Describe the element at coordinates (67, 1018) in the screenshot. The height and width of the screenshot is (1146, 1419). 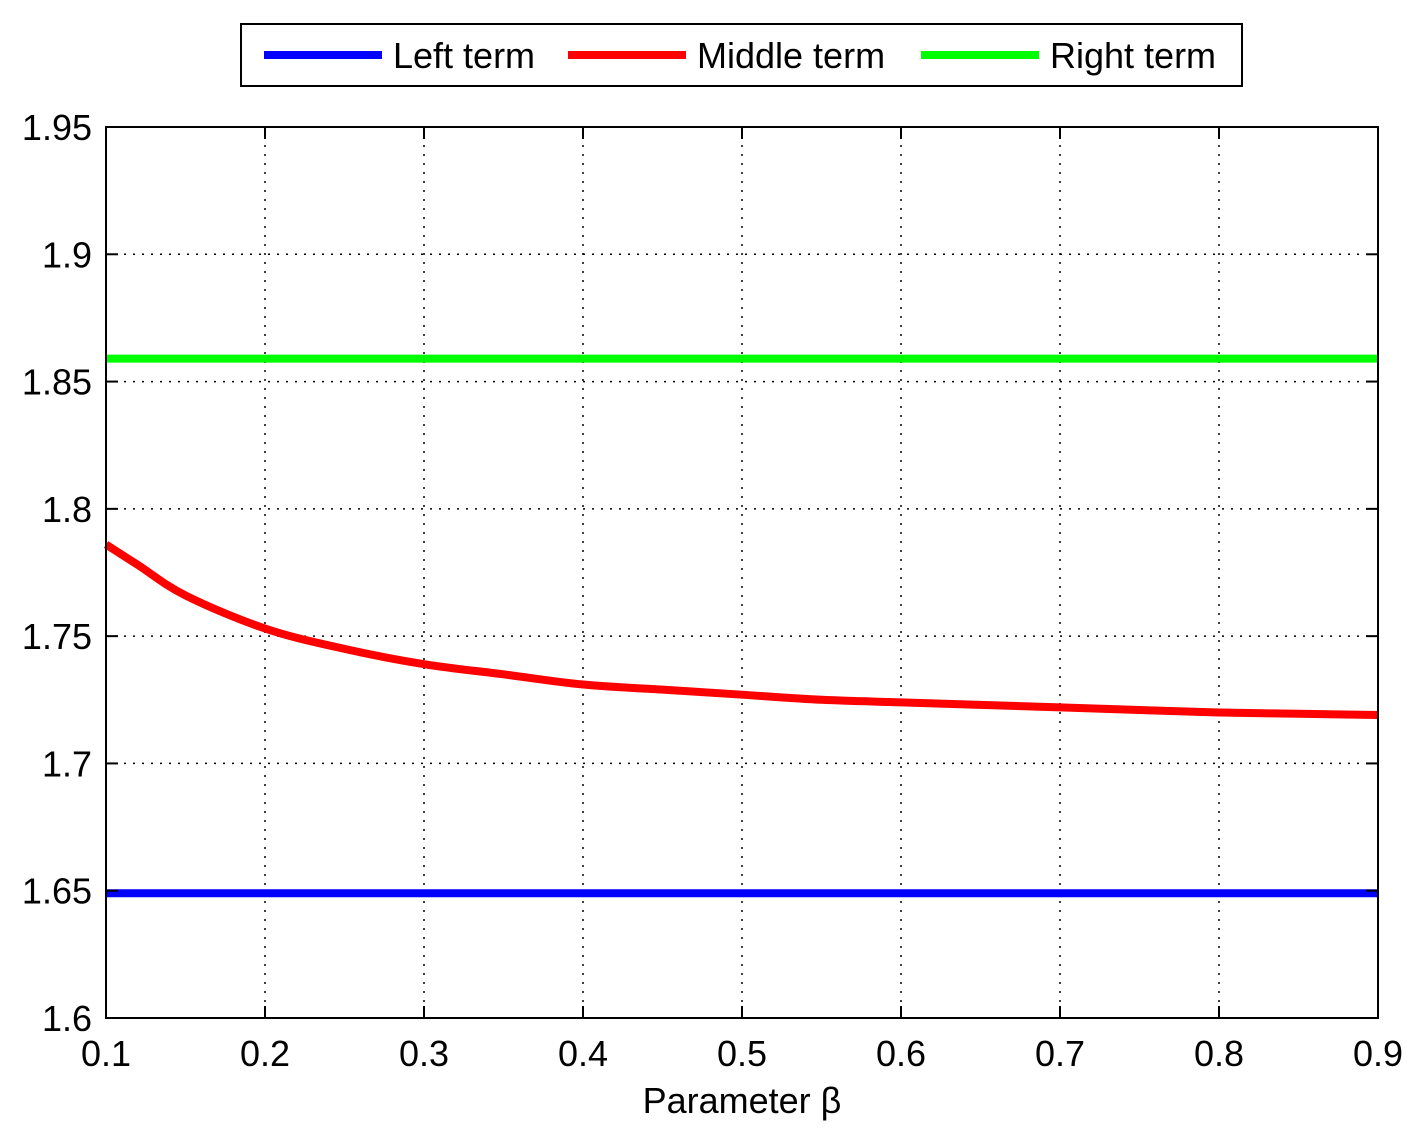
I see `y-tick-label: 1.6` at that location.